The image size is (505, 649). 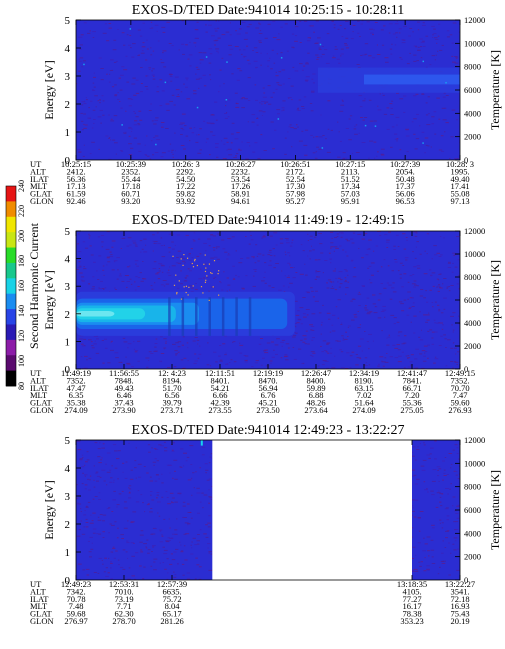 I want to click on table-cell: 7352., so click(x=459, y=380).